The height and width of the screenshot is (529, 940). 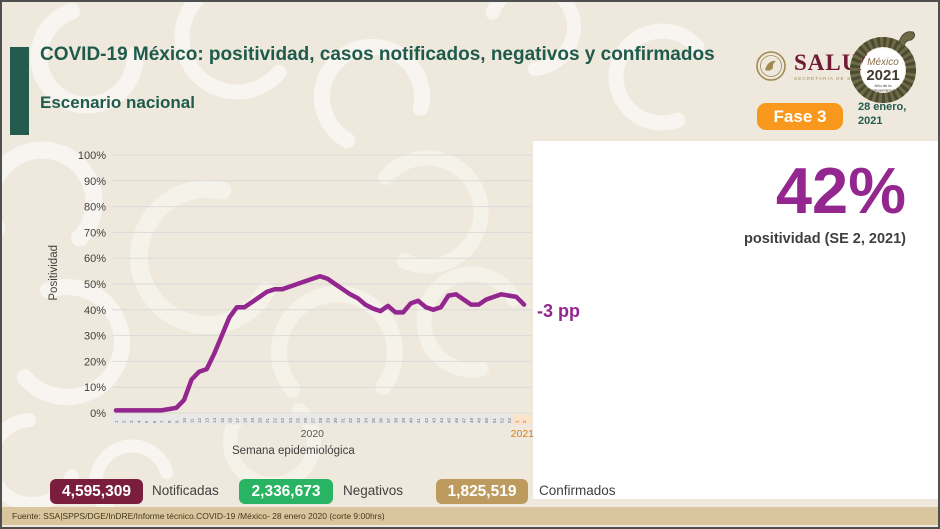 I want to click on svg-text: 19, so click(x=252, y=420).